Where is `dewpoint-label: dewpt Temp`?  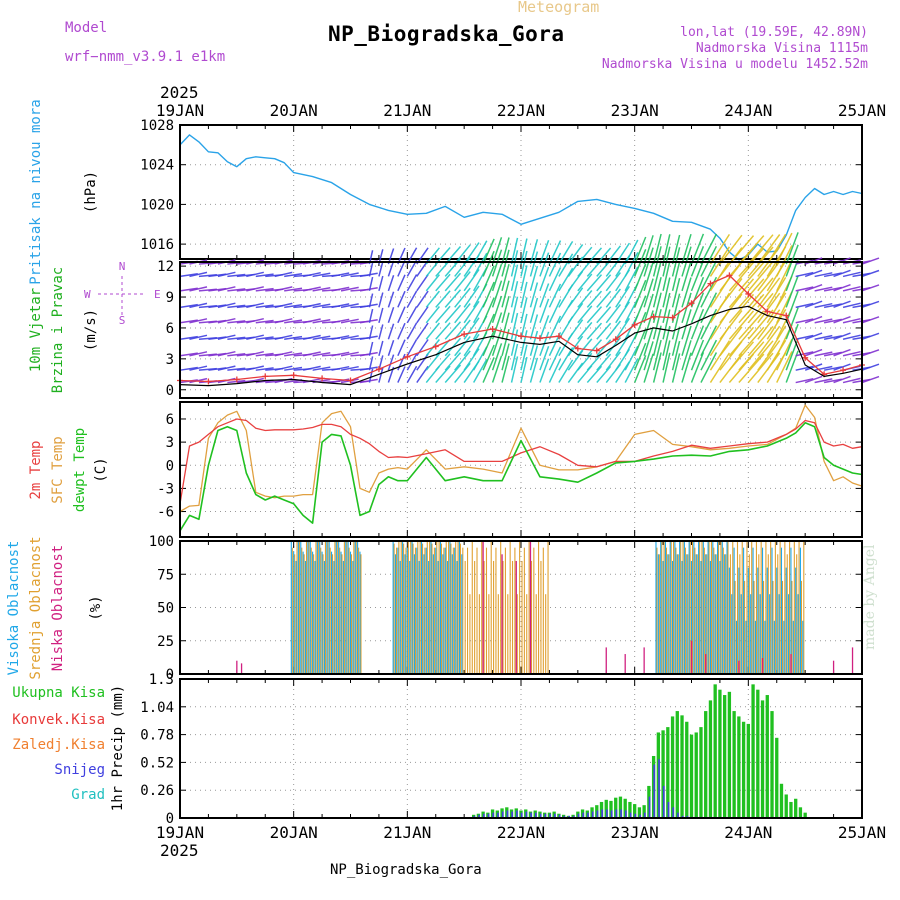 dewpoint-label: dewpt Temp is located at coordinates (80, 470).